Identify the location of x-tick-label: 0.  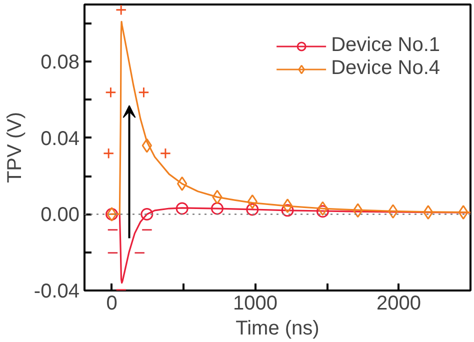
(112, 303).